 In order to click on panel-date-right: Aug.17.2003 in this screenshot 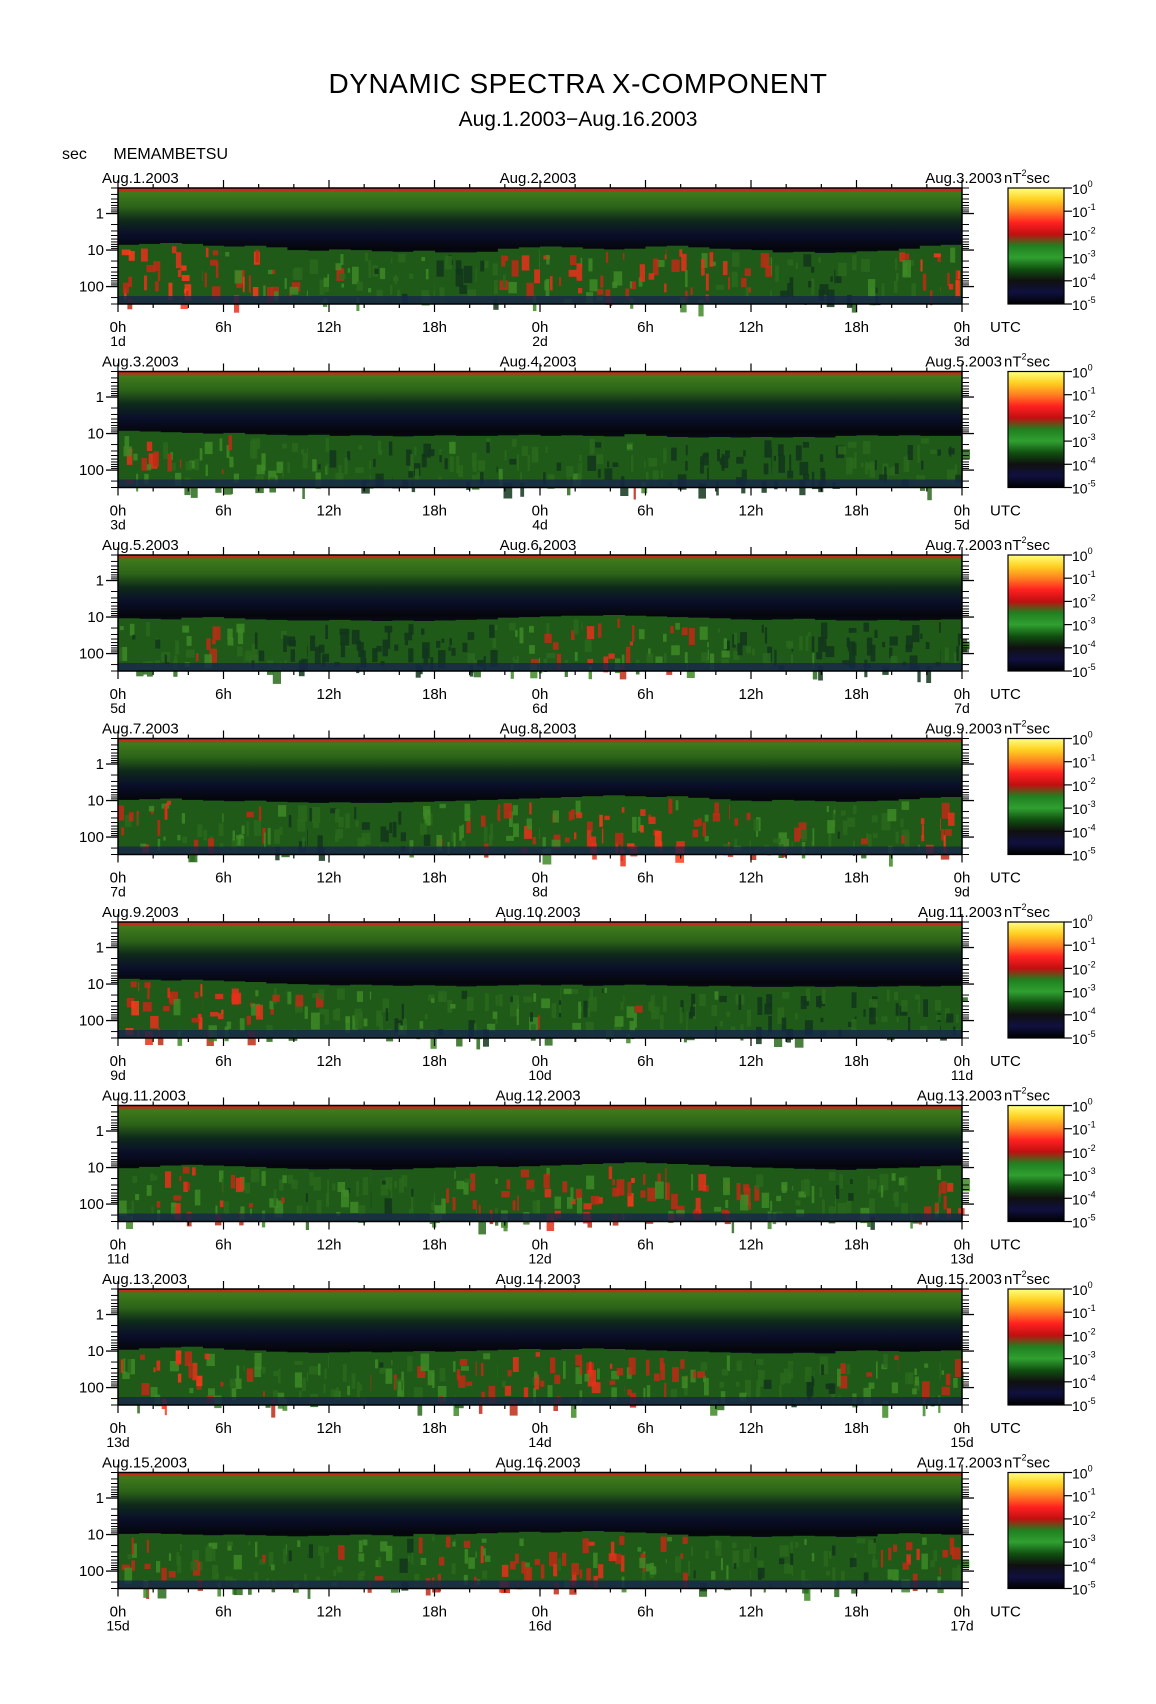, I will do `click(959, 1463)`.